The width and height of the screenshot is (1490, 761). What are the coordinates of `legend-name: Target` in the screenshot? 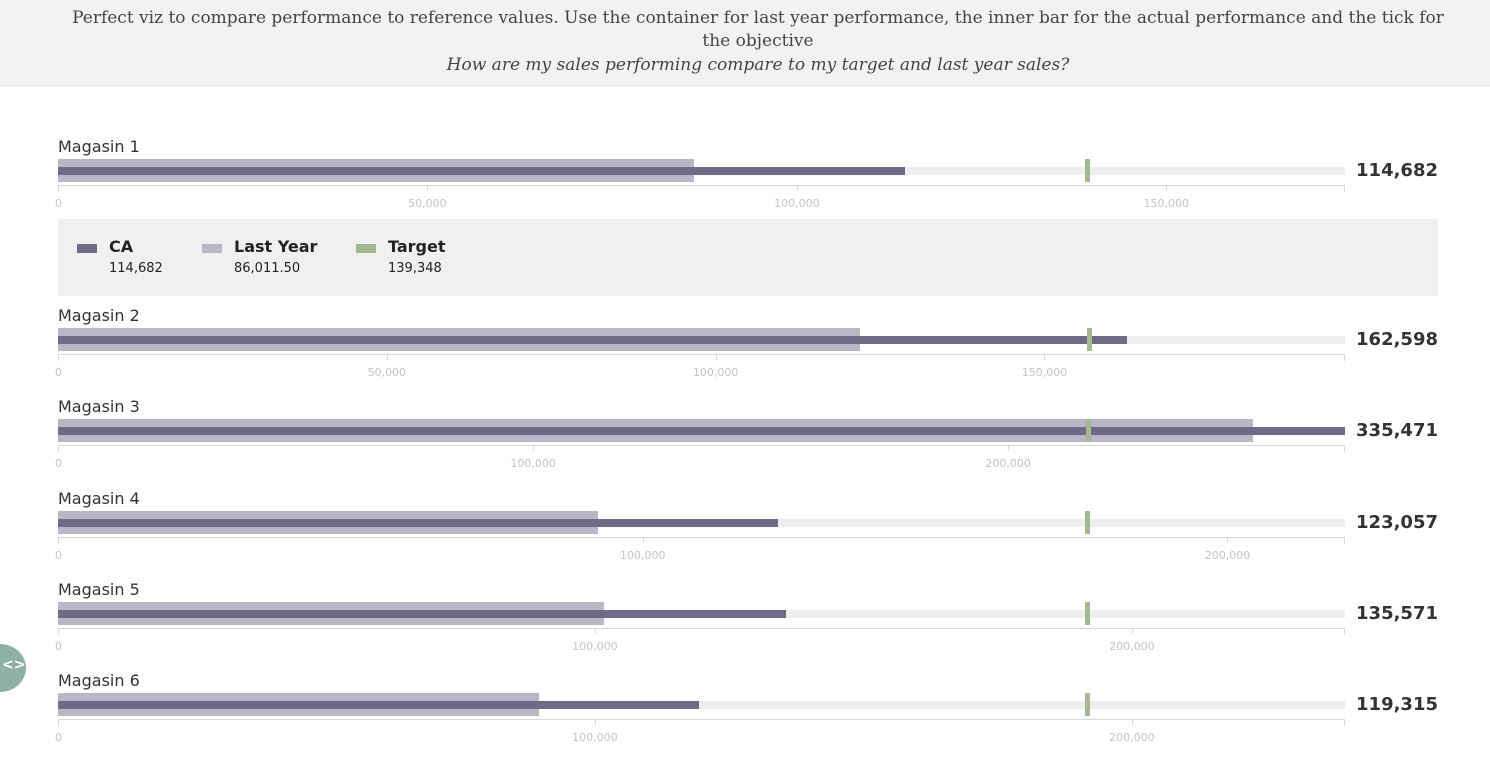 It's located at (417, 246).